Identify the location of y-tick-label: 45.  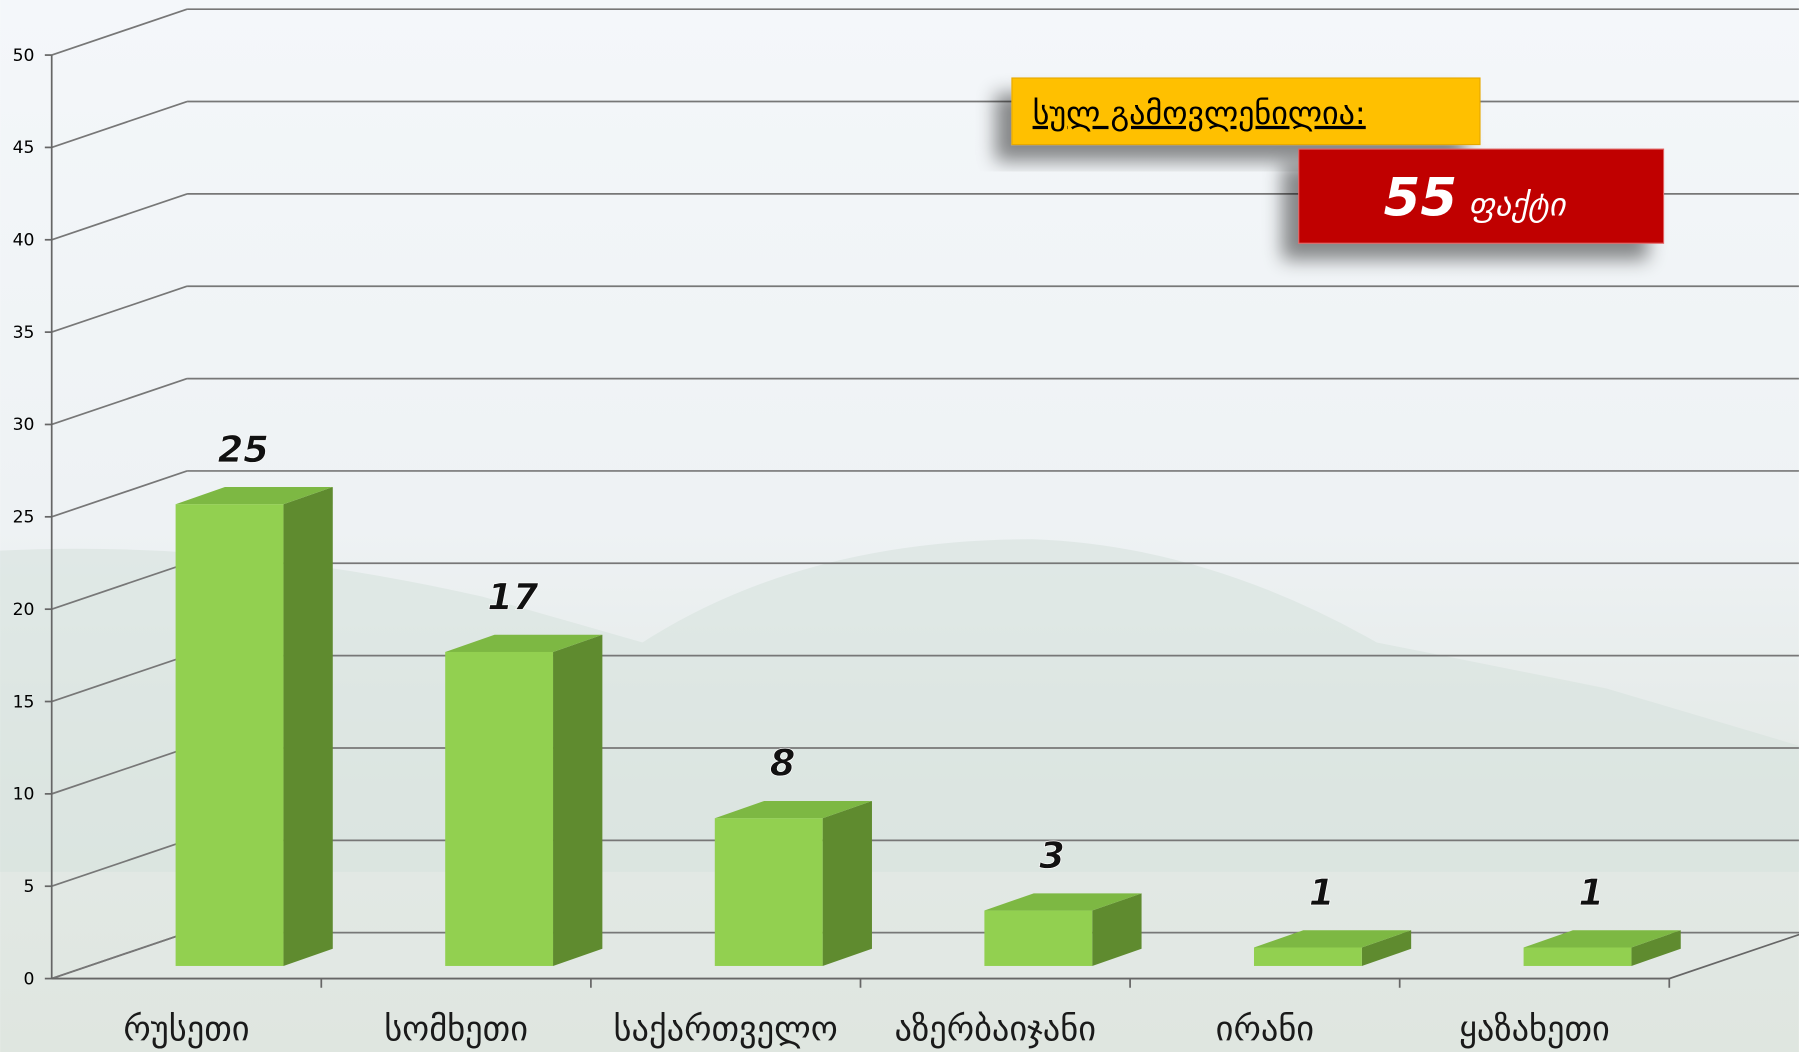
(24, 148).